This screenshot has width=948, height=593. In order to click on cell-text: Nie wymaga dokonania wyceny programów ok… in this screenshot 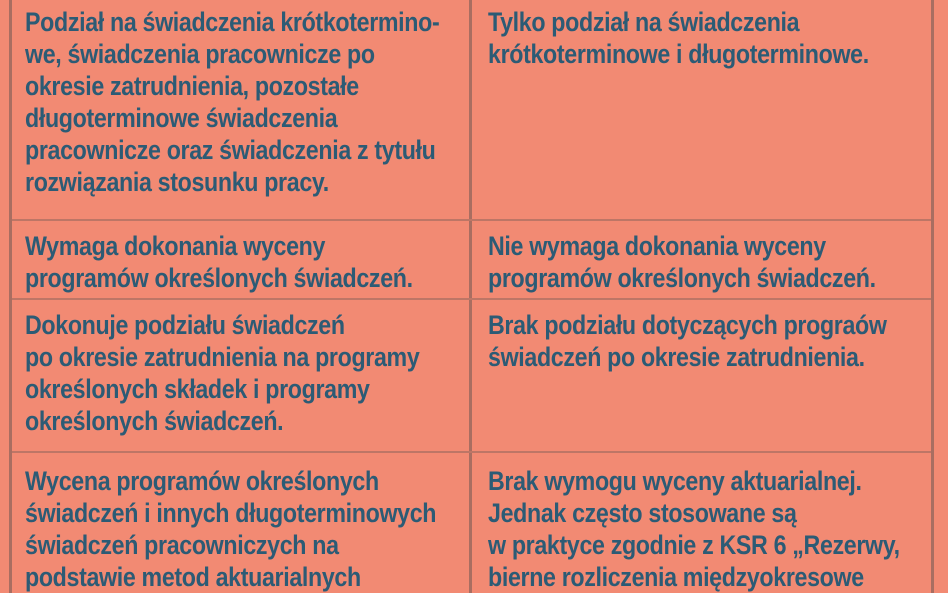, I will do `click(681, 262)`.